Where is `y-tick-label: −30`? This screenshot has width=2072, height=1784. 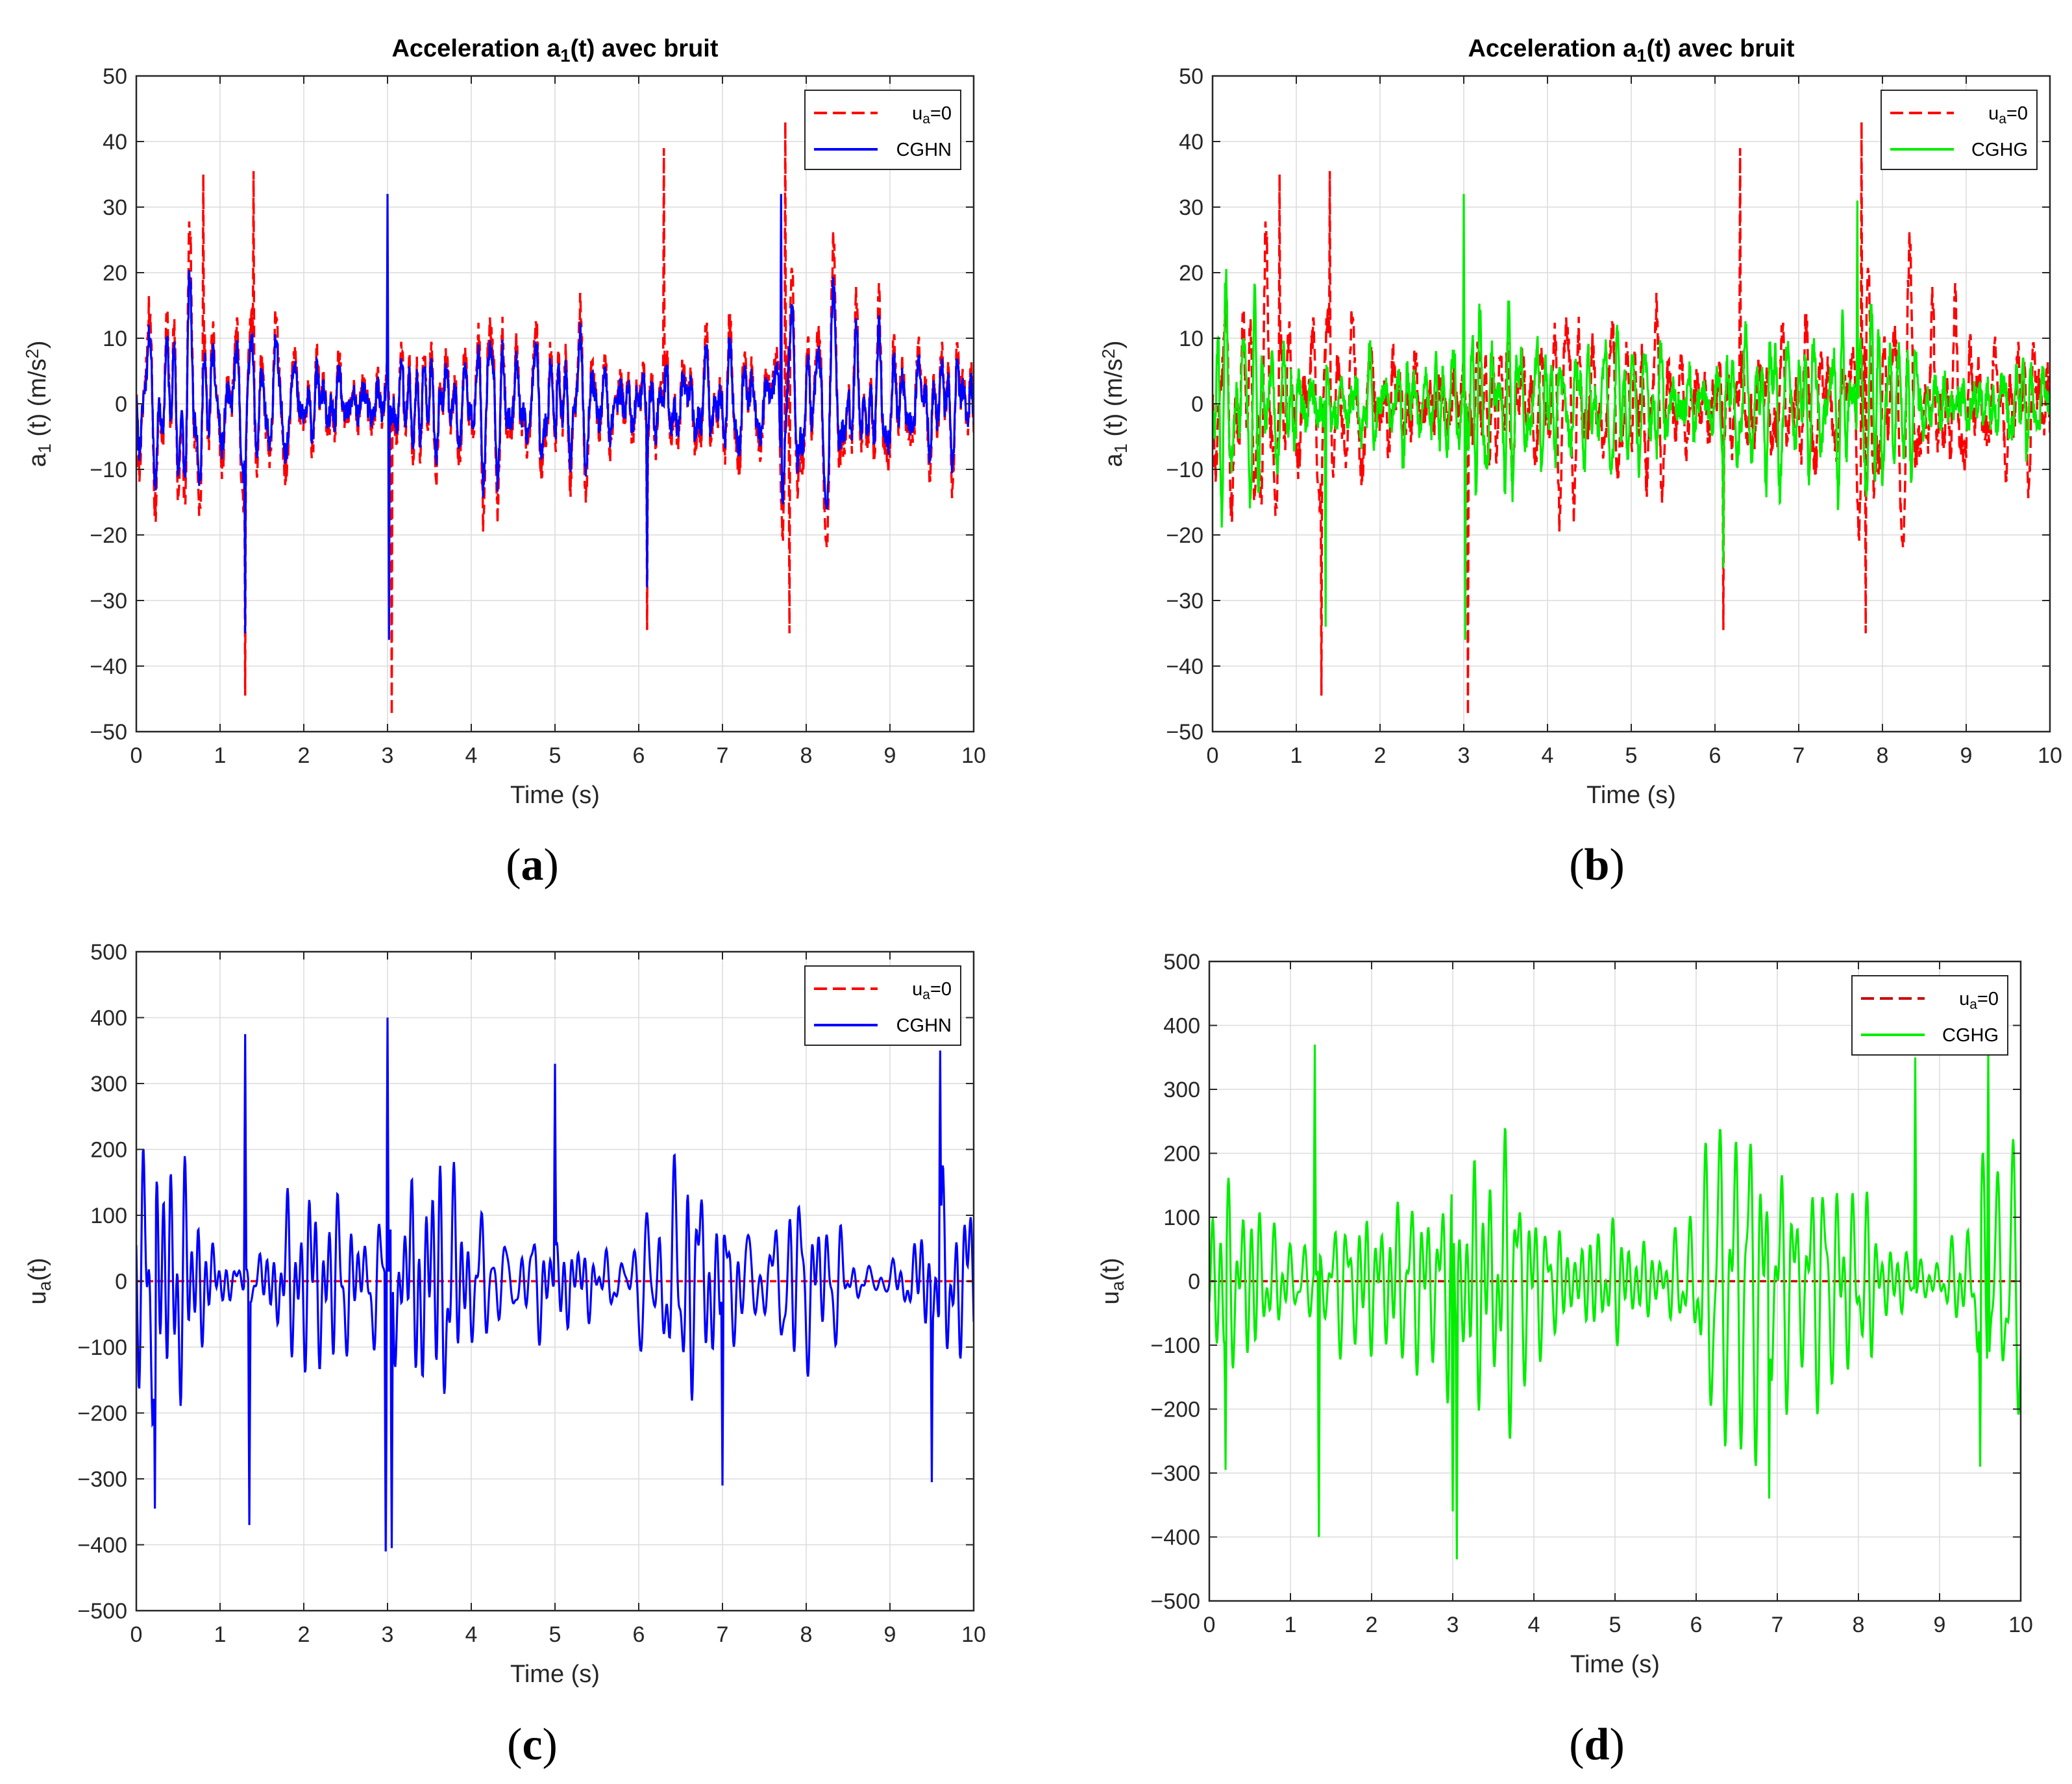 y-tick-label: −30 is located at coordinates (1184, 601).